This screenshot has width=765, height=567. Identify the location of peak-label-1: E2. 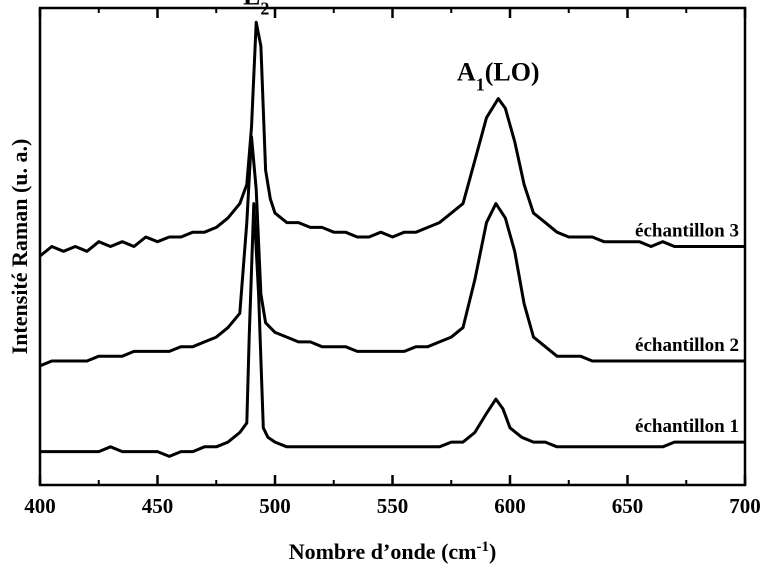
(256, 9).